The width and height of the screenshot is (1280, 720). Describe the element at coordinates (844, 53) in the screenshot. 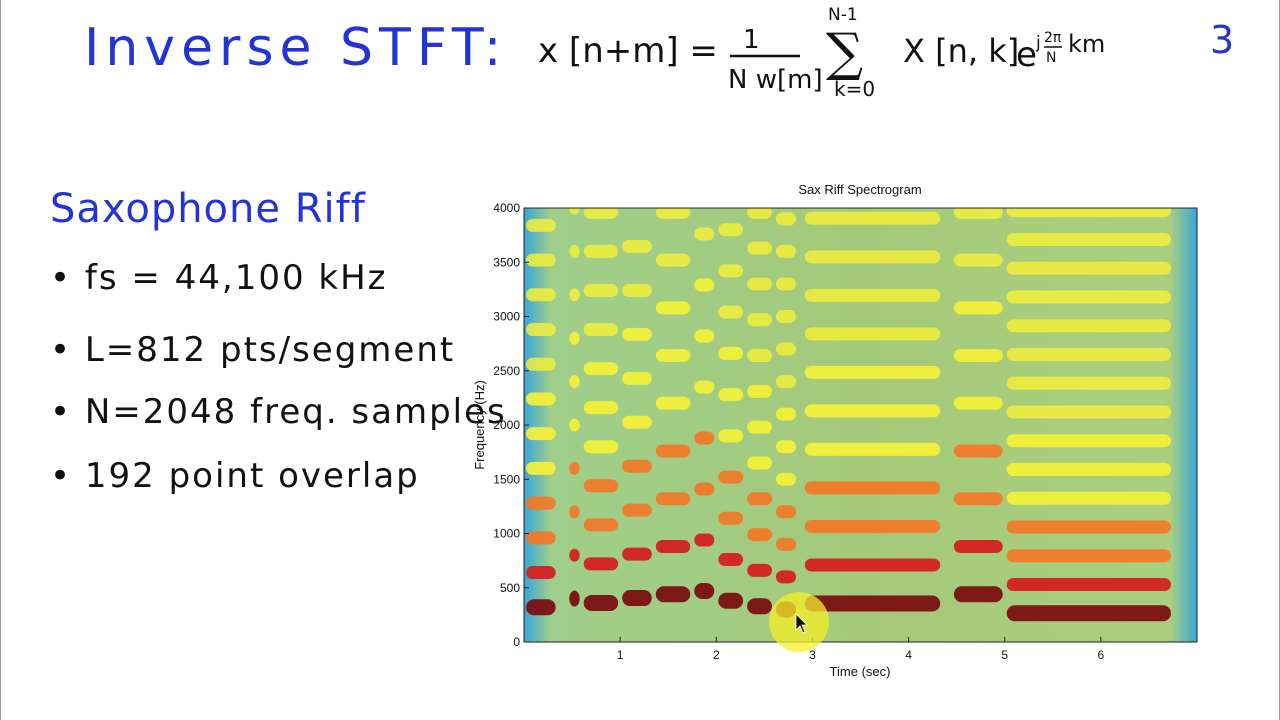

I see `formula-sum-sign: ∑` at that location.